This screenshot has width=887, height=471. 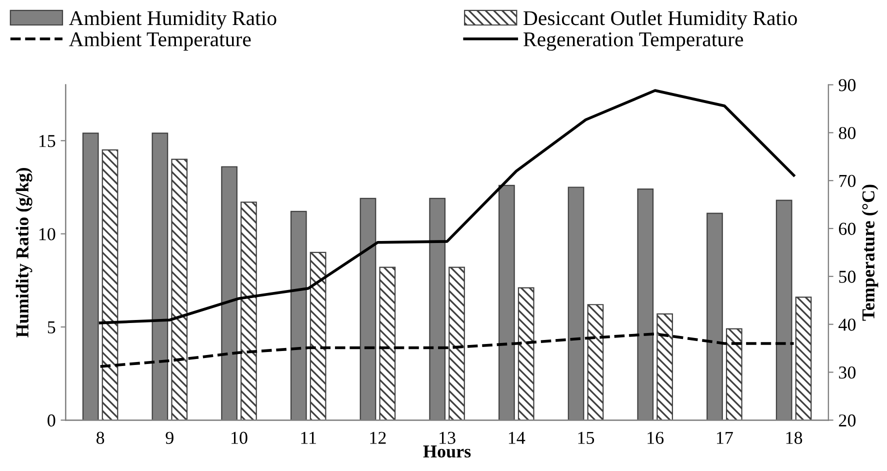 I want to click on y2-tick-label: 60, so click(x=847, y=228).